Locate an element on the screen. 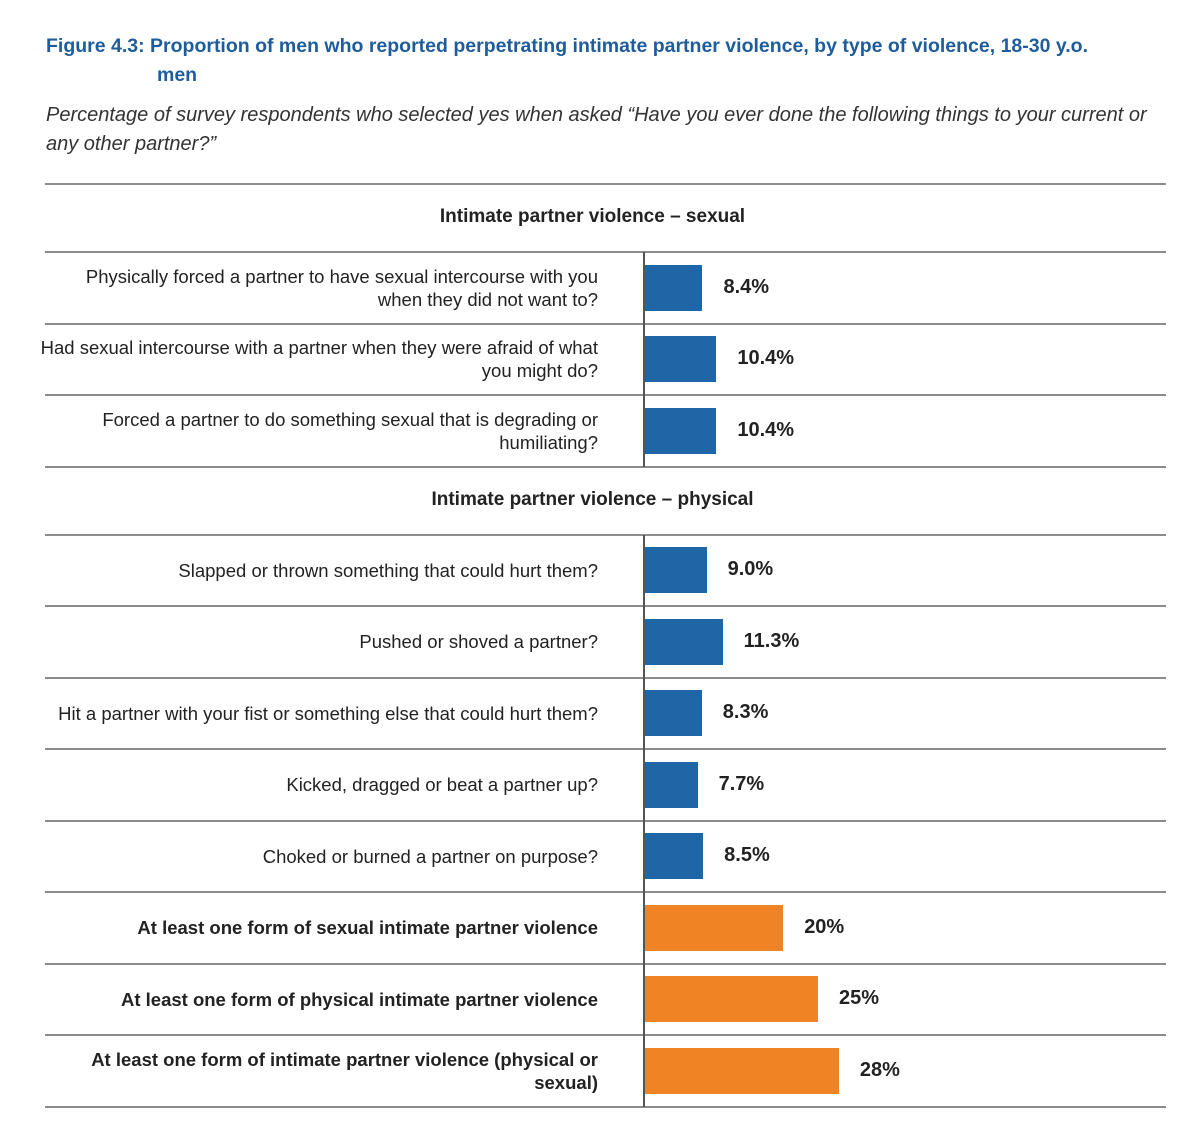 This screenshot has width=1200, height=1145. value-label: 8.5% is located at coordinates (747, 855).